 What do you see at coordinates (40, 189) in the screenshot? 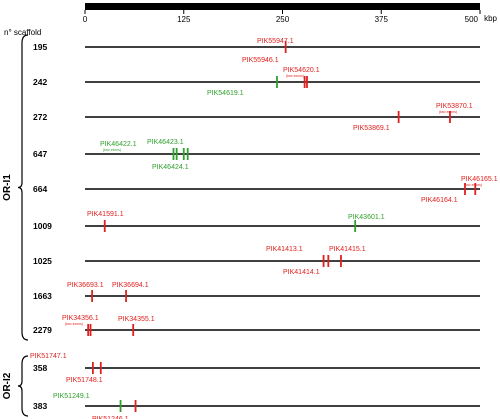
I see `scaffold-id: 664` at bounding box center [40, 189].